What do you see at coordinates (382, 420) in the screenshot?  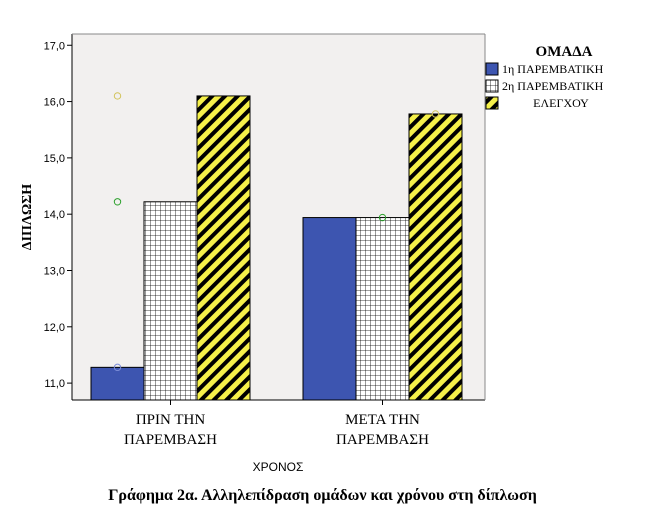 I see `x-tick-label: ΜΕΤΑ ΤΗΝ` at bounding box center [382, 420].